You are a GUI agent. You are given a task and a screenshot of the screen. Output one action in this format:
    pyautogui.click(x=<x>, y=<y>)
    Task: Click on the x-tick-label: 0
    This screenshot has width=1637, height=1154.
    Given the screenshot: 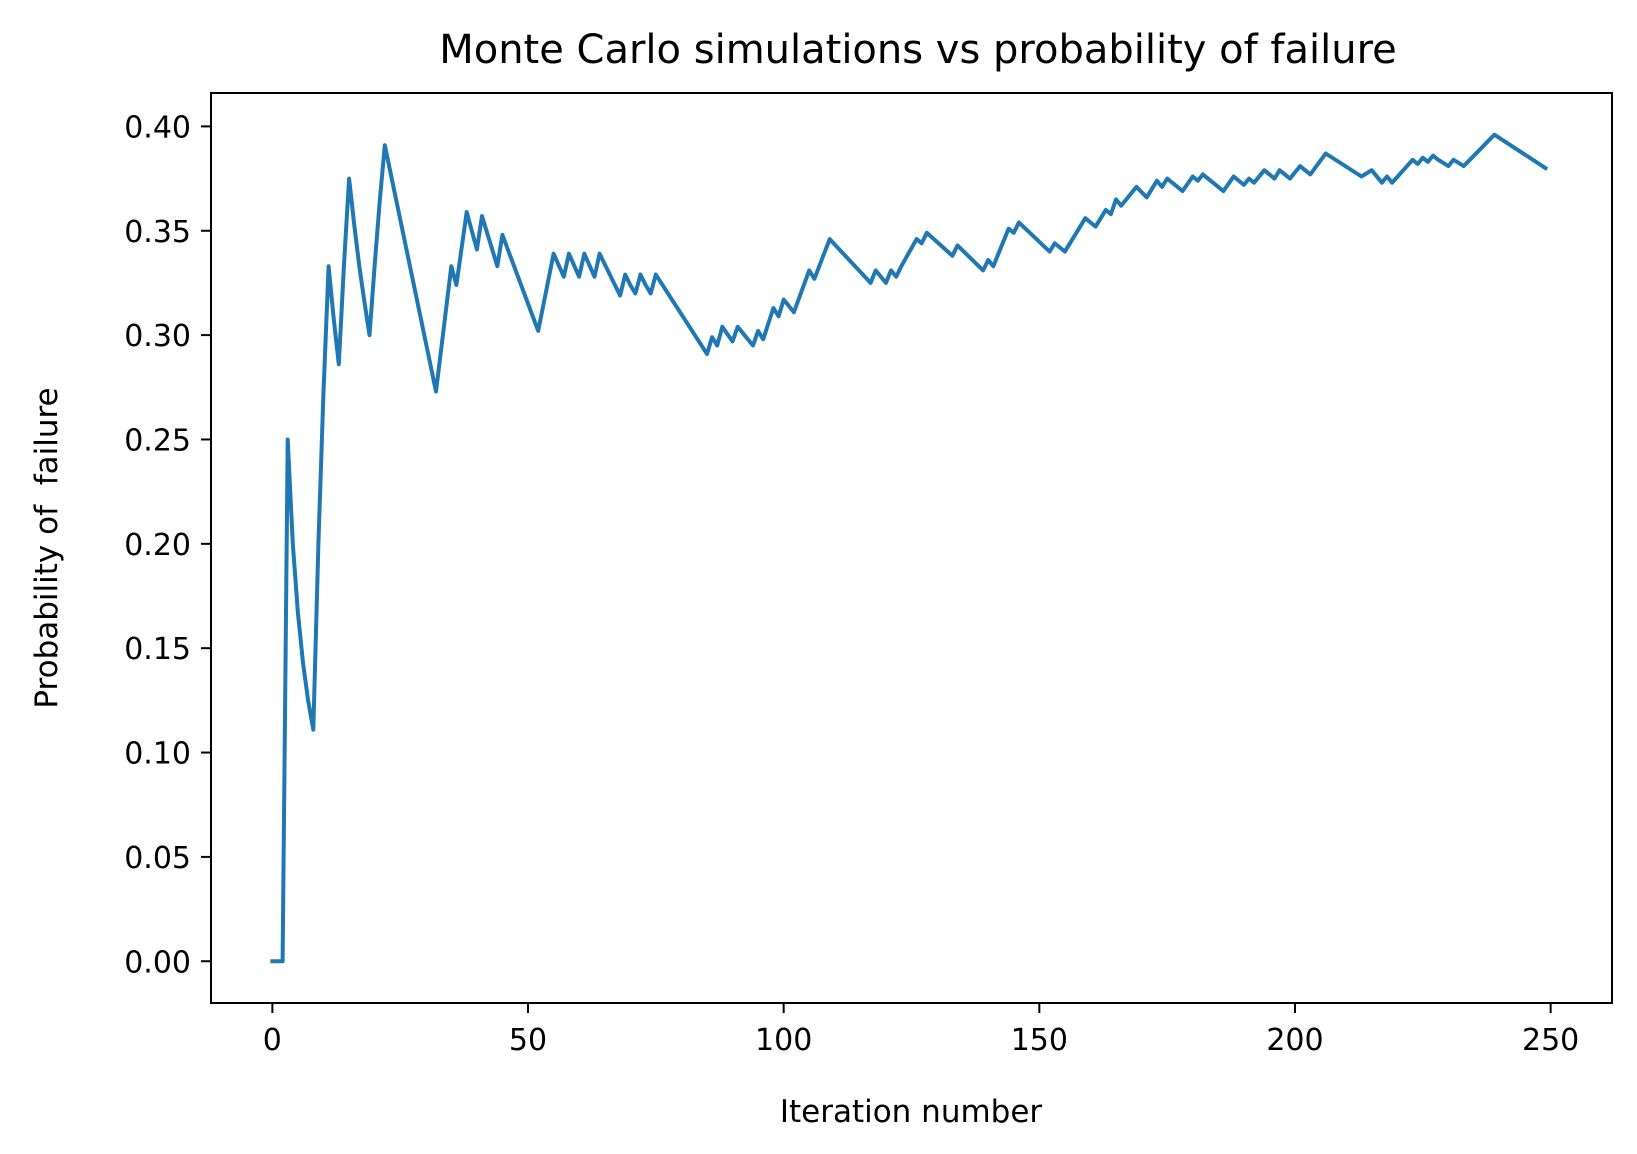 What is the action you would take?
    pyautogui.click(x=272, y=1040)
    